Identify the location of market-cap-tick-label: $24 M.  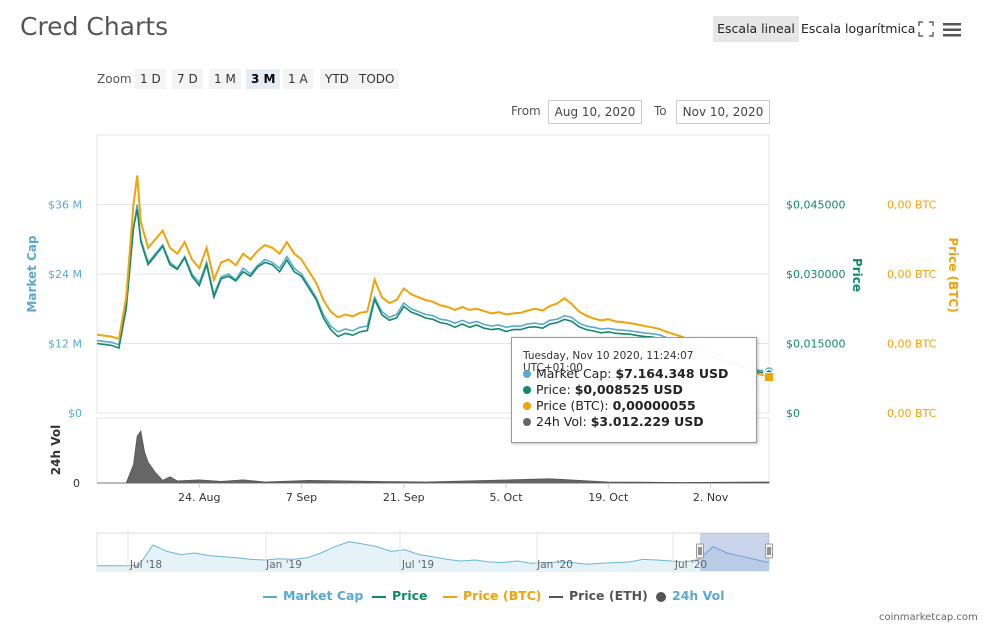
(65, 274).